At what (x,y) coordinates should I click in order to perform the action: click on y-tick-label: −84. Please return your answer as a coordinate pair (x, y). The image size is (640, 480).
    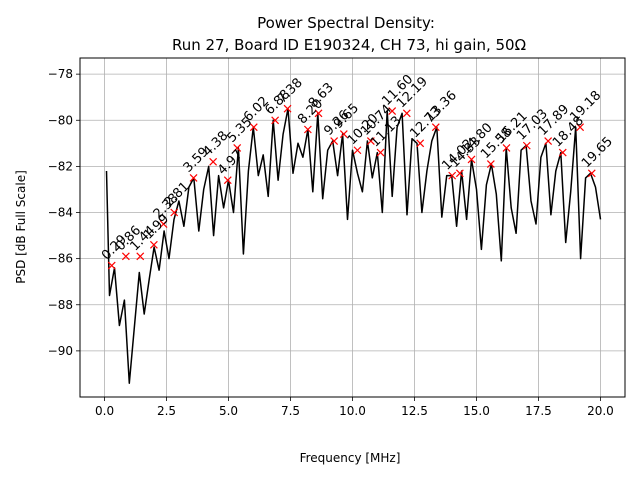
    Looking at the image, I should click on (60, 213).